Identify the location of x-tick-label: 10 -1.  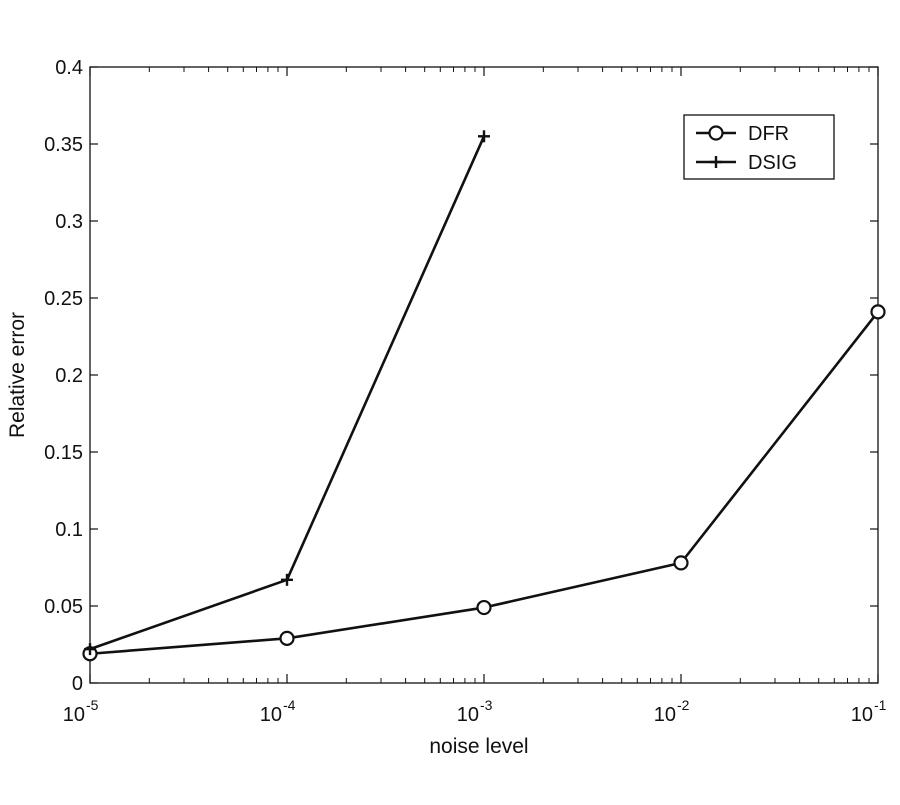
(869, 711).